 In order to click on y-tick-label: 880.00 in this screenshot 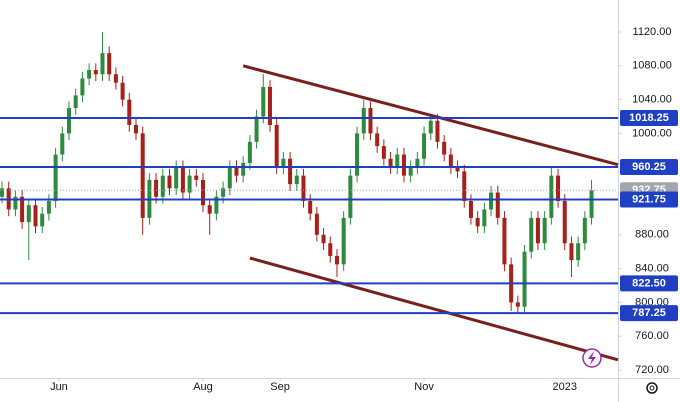, I will do `click(652, 235)`.